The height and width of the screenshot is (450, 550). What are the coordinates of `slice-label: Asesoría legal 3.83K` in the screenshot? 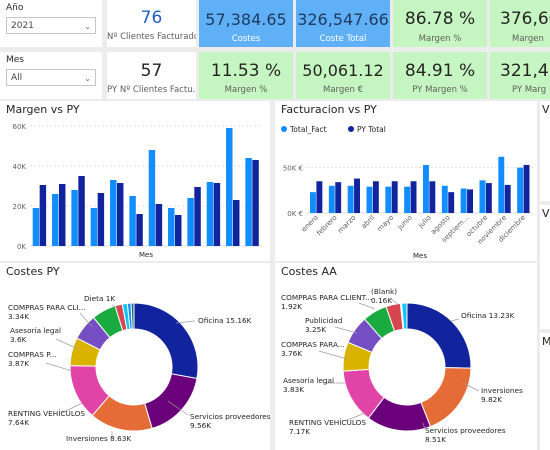 It's located at (308, 385).